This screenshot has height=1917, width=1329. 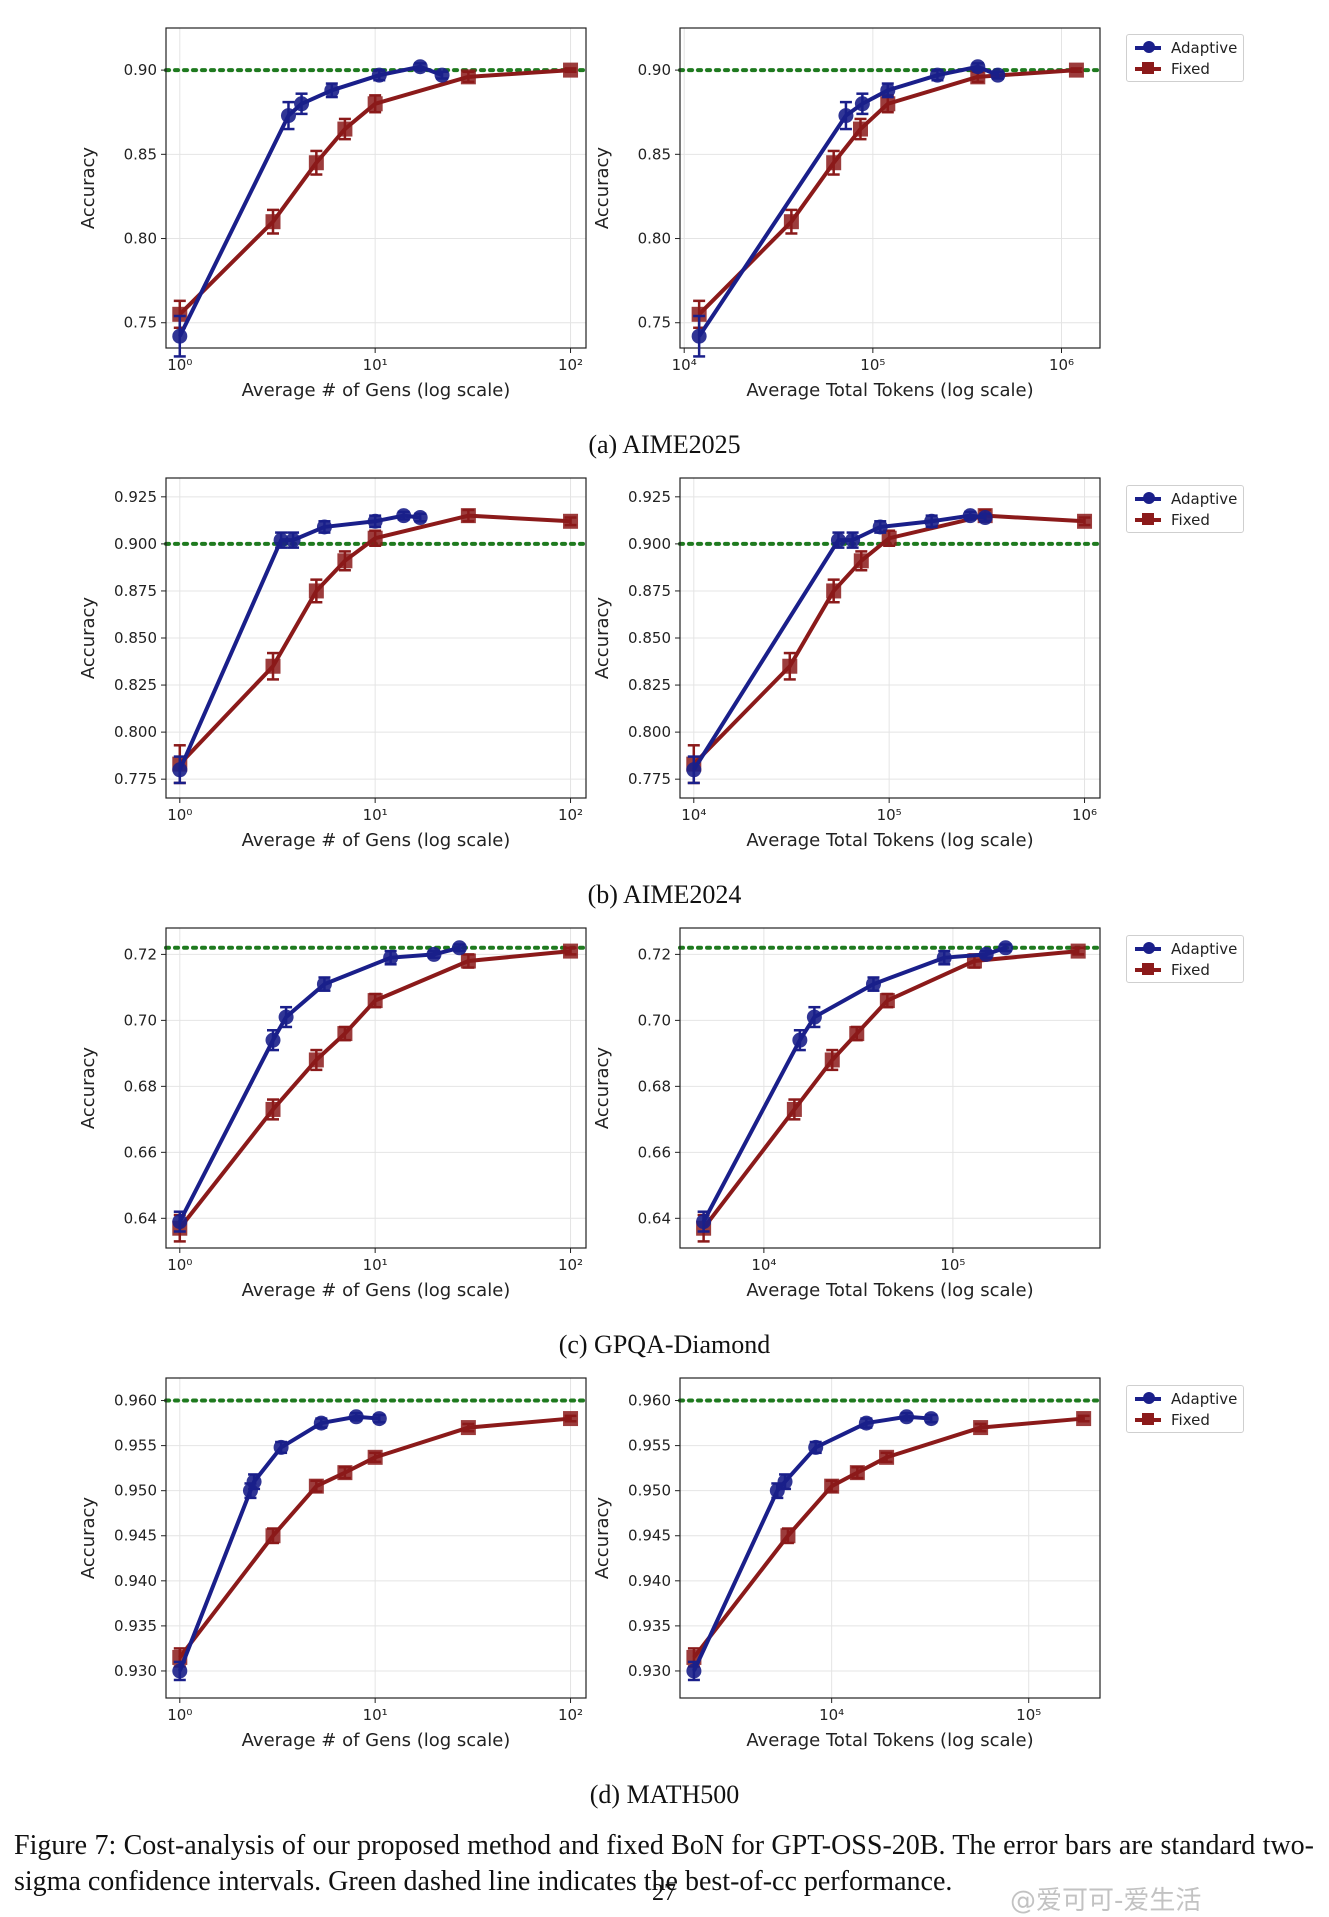 I want to click on subcaption-c: (c) GPQA-Diamond, so click(x=664, y=1344).